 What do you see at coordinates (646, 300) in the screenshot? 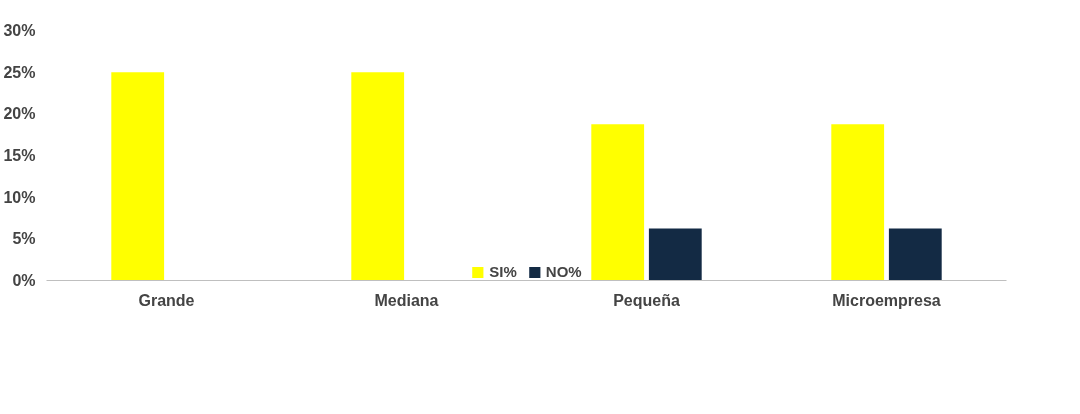
I see `x-tick-label: Pequeña` at bounding box center [646, 300].